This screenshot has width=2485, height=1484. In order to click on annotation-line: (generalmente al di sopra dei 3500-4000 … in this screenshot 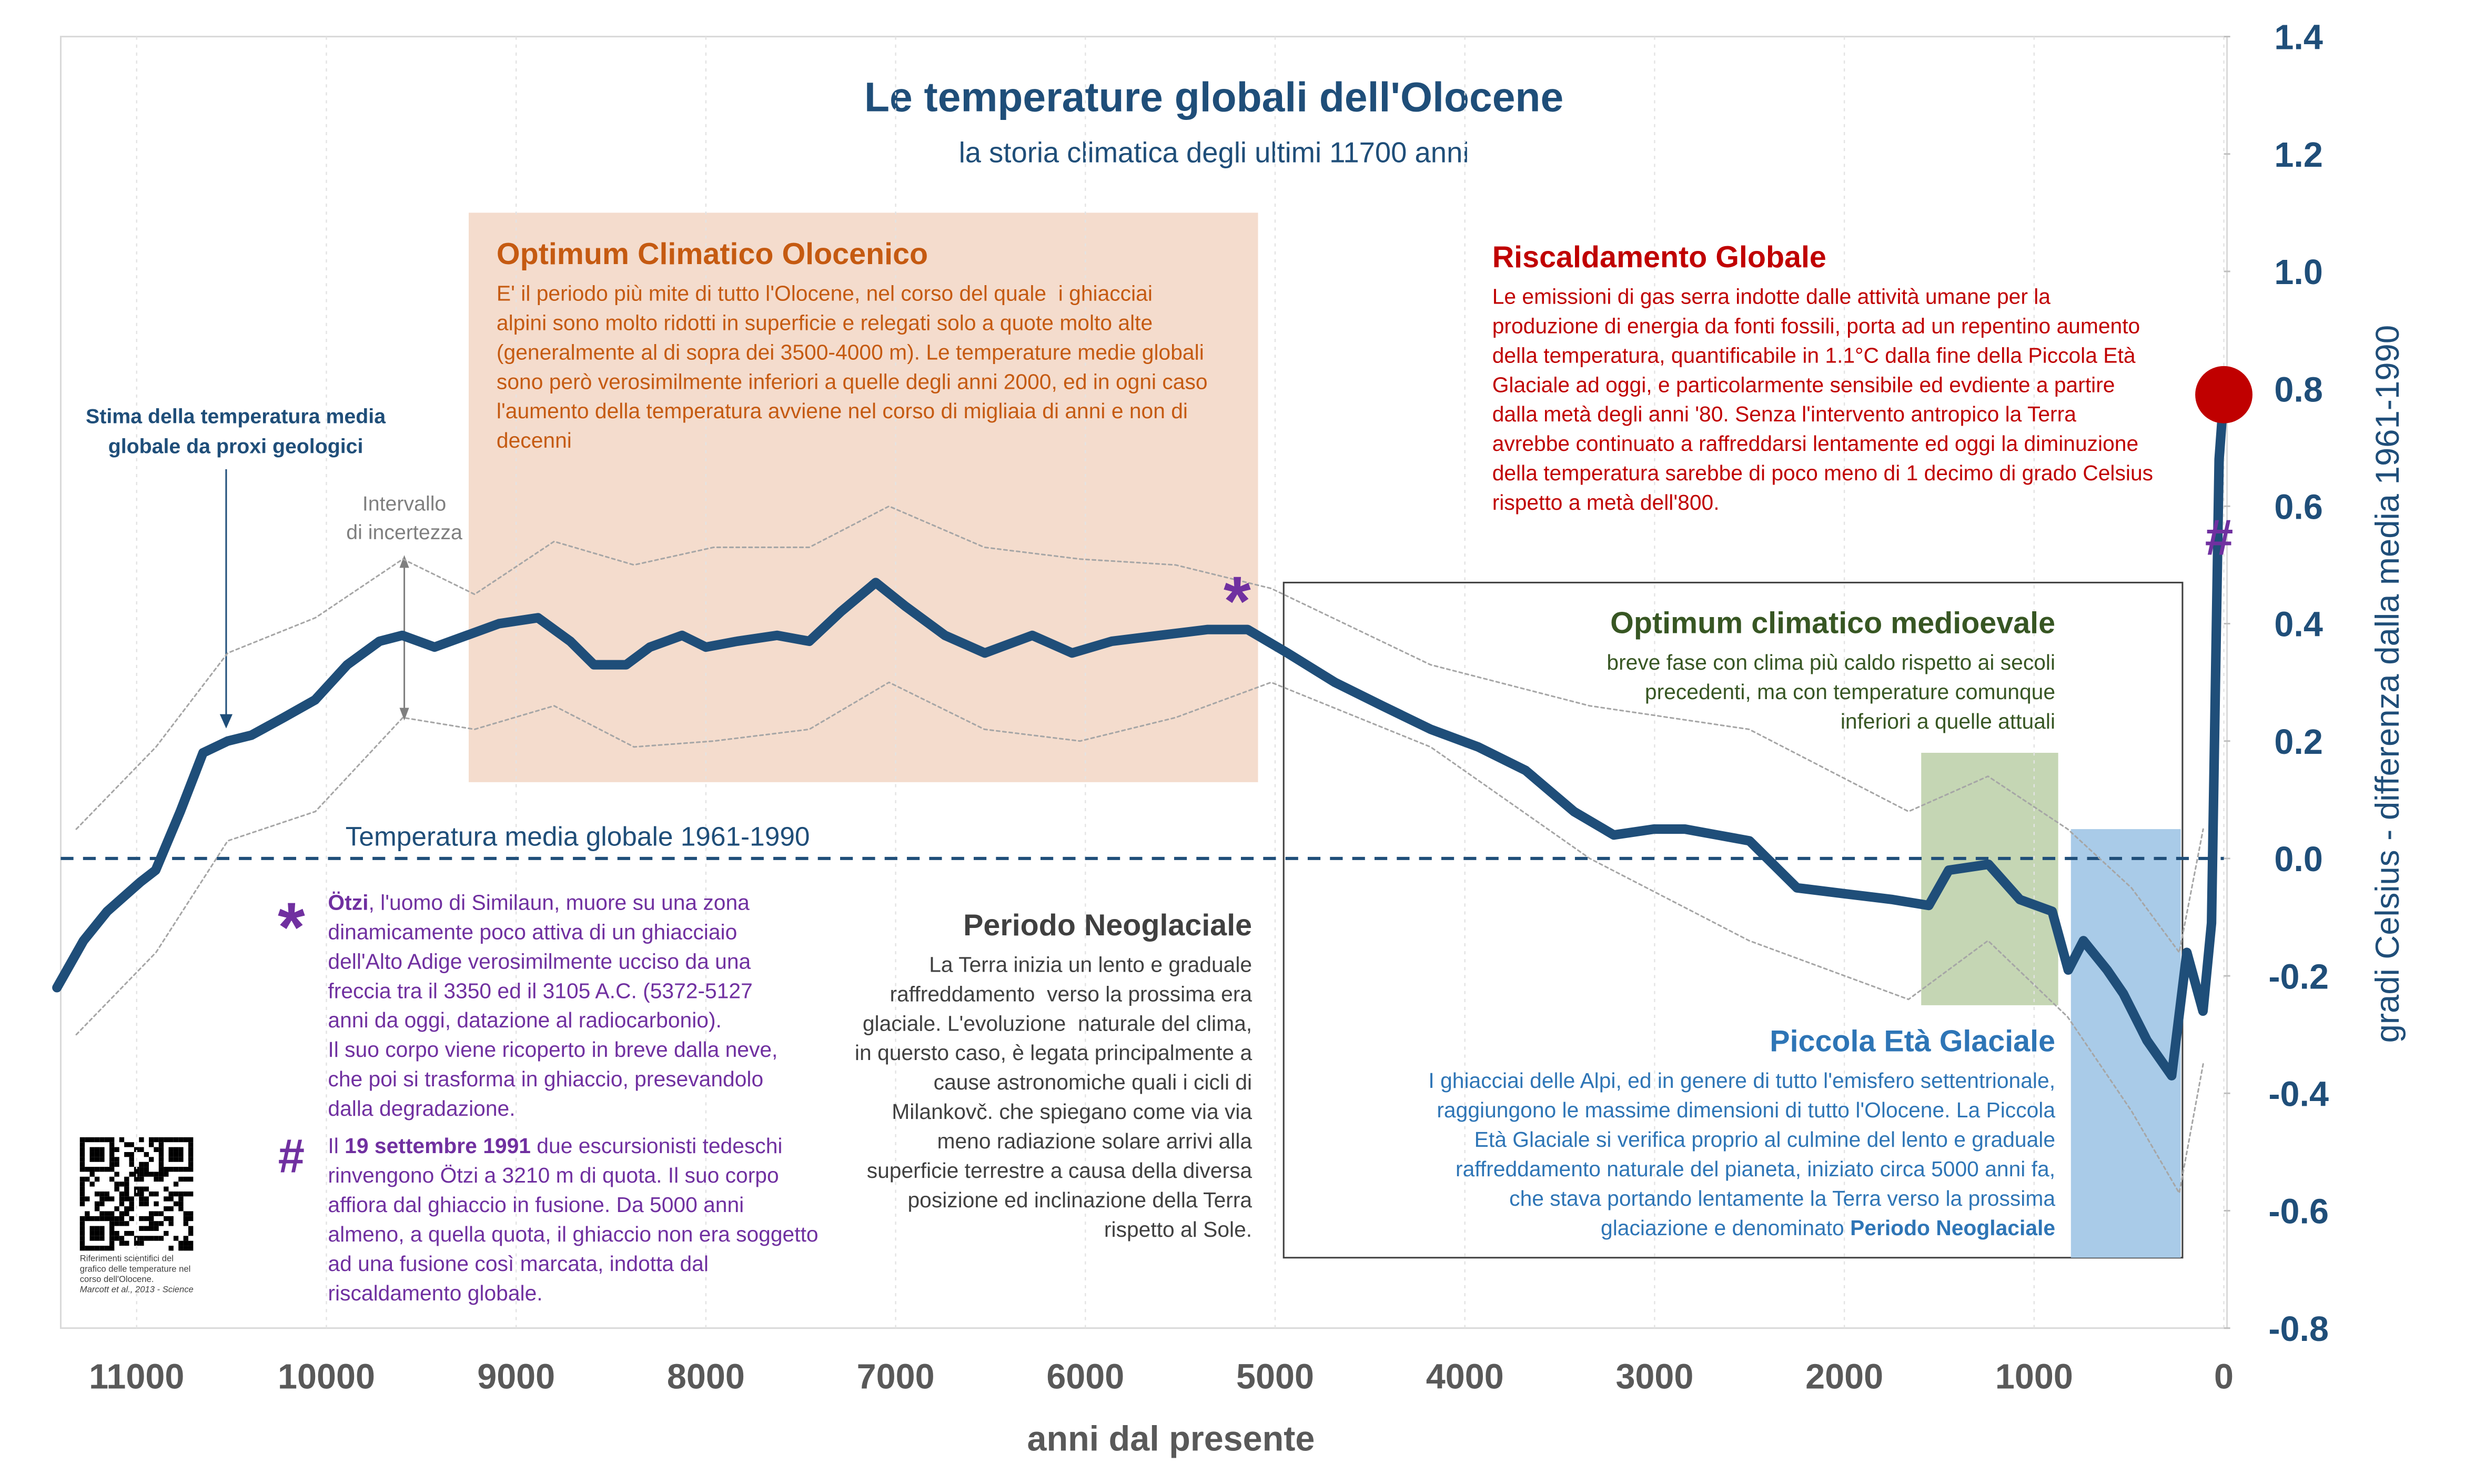, I will do `click(850, 352)`.